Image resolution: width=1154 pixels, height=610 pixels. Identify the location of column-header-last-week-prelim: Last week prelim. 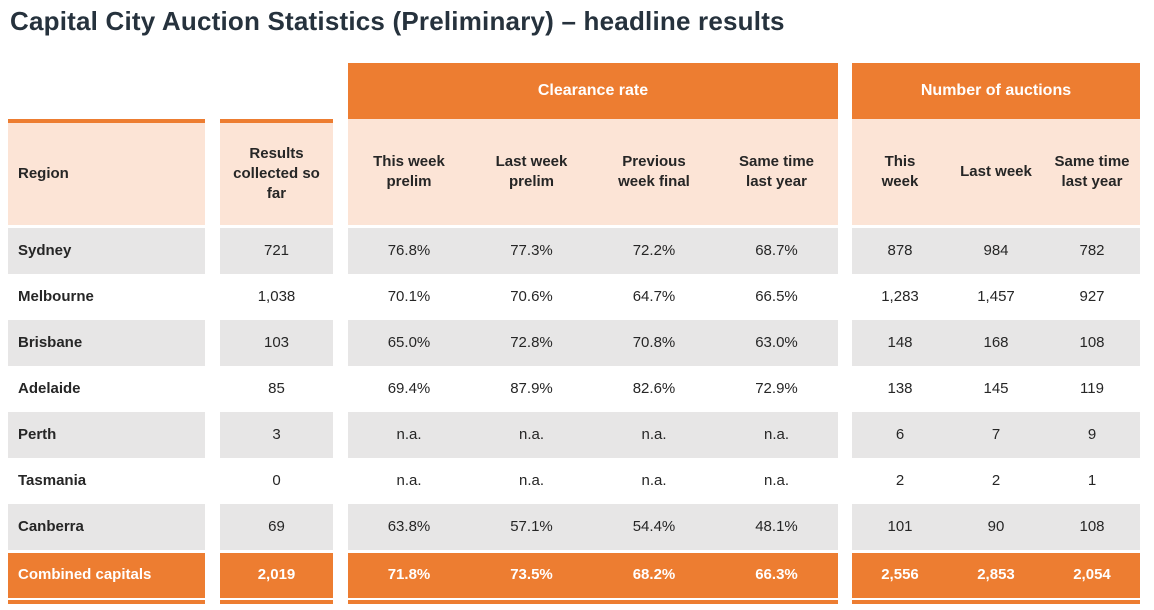
(531, 172).